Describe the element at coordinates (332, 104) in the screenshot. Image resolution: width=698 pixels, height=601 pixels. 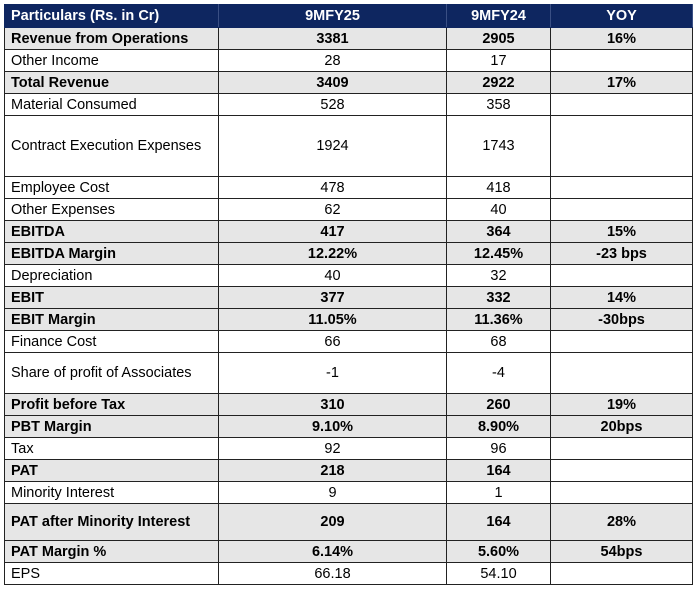
I see `value-9mfy25: 528` at that location.